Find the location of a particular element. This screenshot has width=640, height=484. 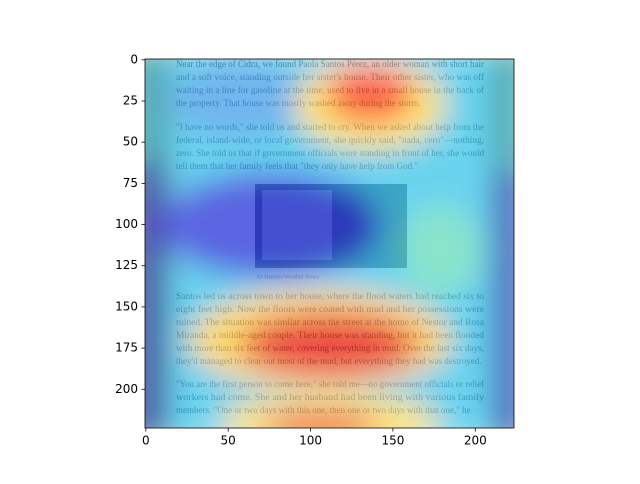

y-tick-label: 175 is located at coordinates (126, 348).